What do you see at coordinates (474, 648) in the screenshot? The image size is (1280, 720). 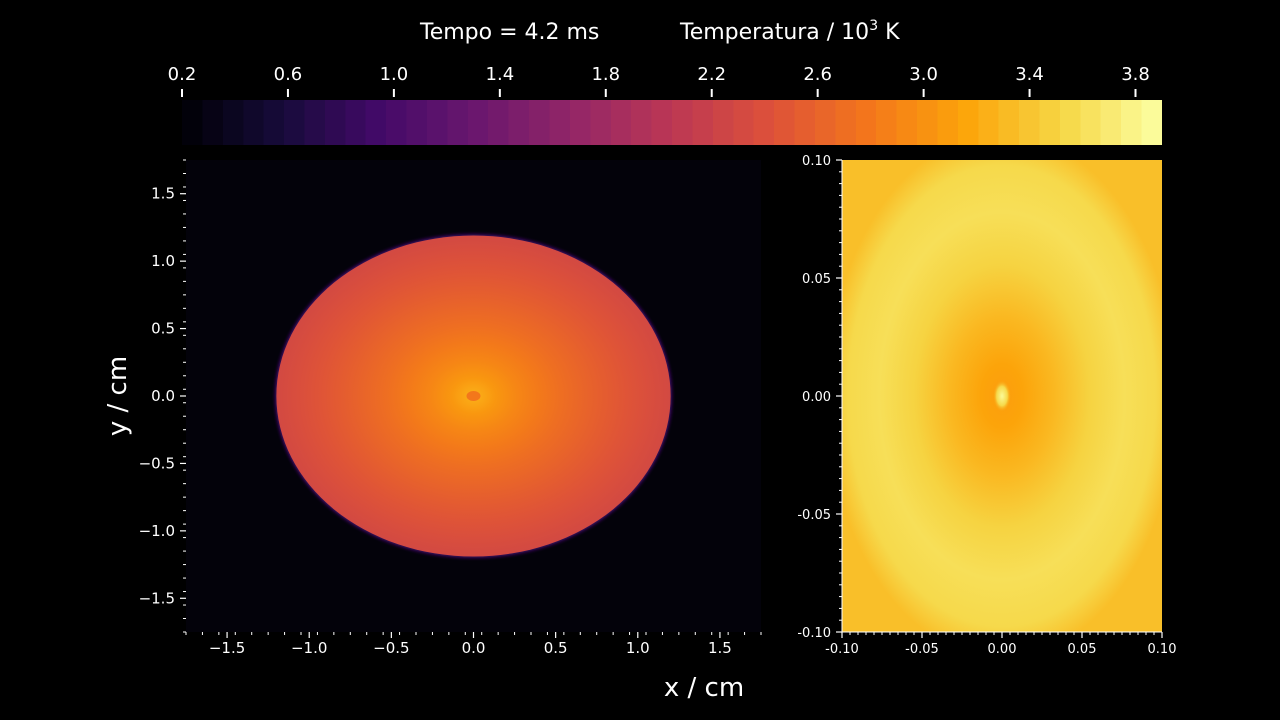 I see `x-tick-label: 0.0` at bounding box center [474, 648].